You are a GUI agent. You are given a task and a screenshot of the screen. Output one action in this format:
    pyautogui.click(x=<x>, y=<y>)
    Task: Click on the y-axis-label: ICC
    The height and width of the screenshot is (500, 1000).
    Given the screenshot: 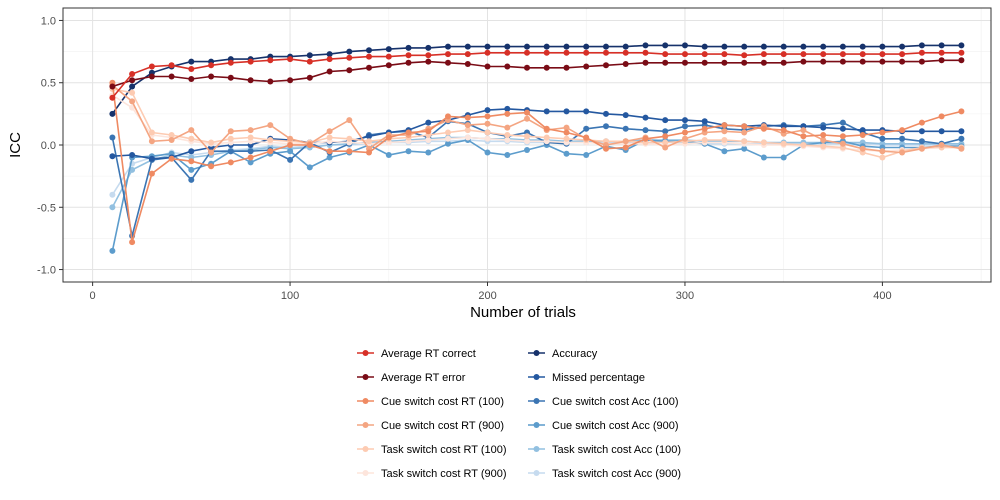 What is the action you would take?
    pyautogui.click(x=15, y=145)
    